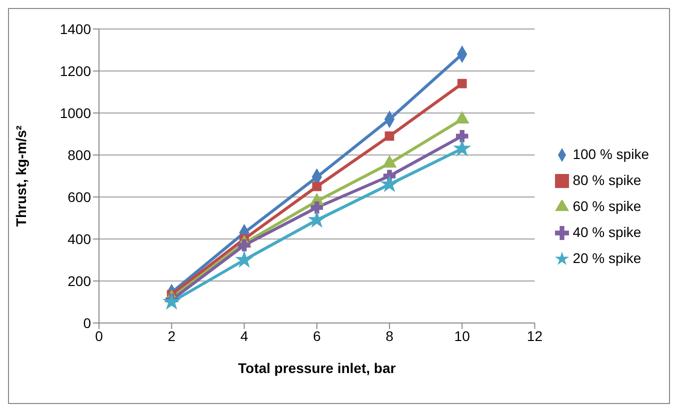 This screenshot has height=412, width=679. Describe the element at coordinates (244, 336) in the screenshot. I see `x-tick-label: 4` at that location.